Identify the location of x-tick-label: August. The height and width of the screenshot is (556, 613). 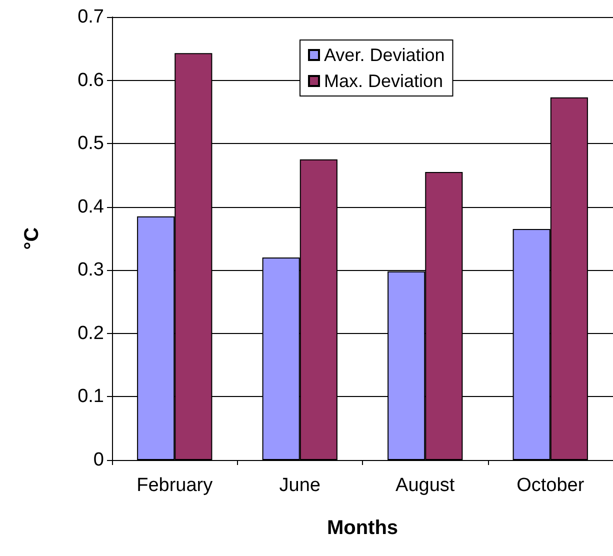
(426, 485).